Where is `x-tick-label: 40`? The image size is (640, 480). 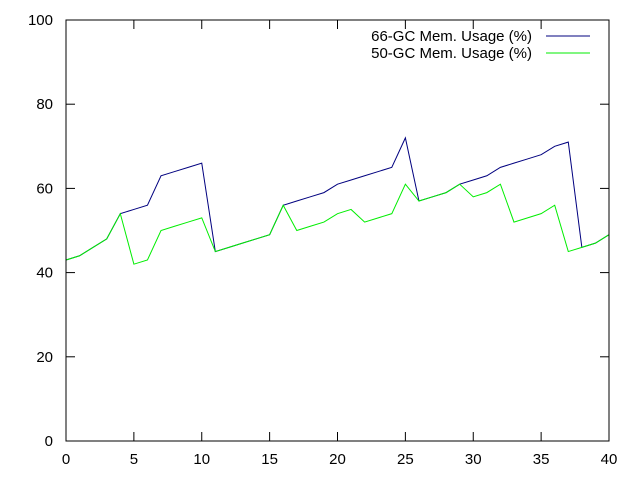
x-tick-label: 40 is located at coordinates (609, 459).